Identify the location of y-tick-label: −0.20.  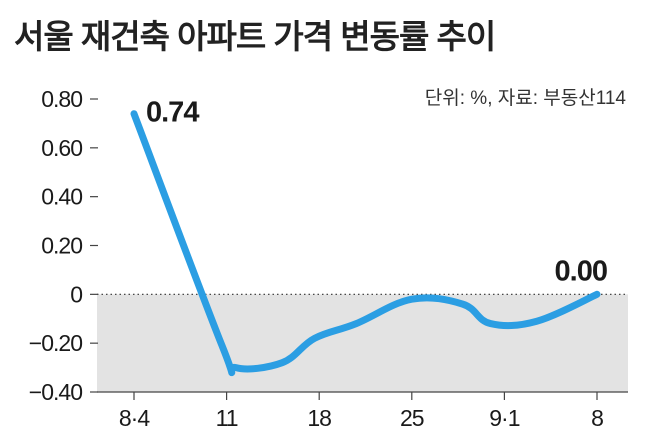
(55, 343).